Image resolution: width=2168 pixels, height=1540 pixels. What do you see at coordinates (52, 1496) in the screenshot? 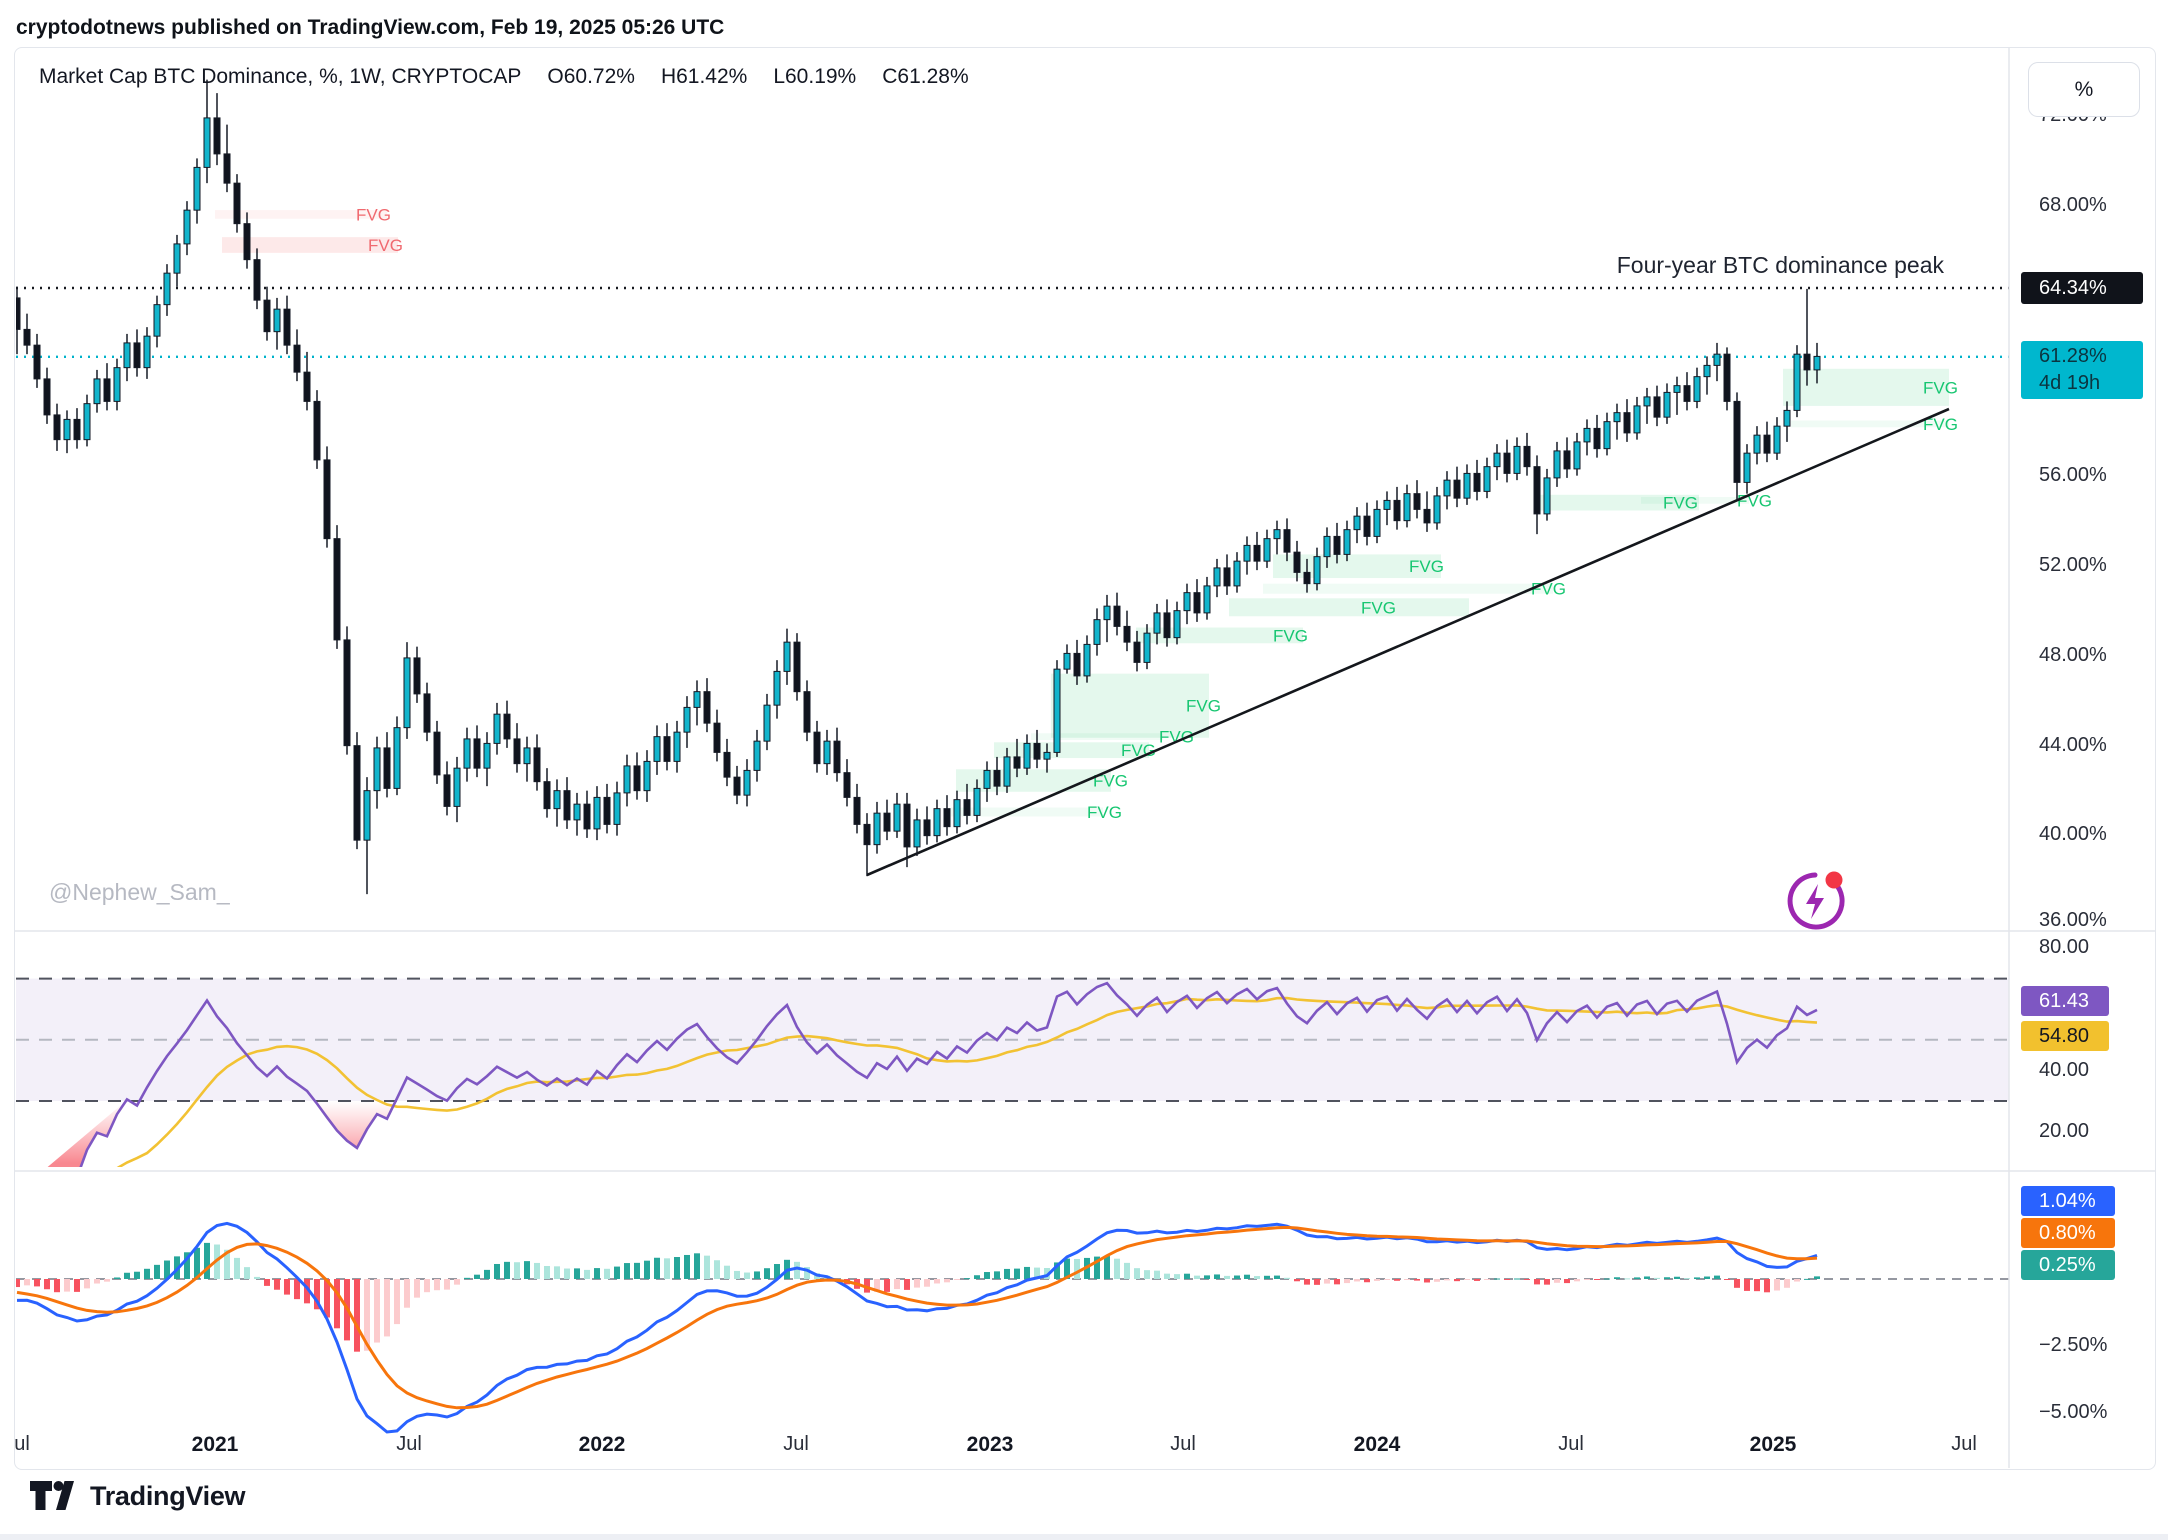
I see `tradingview-logo-icon` at bounding box center [52, 1496].